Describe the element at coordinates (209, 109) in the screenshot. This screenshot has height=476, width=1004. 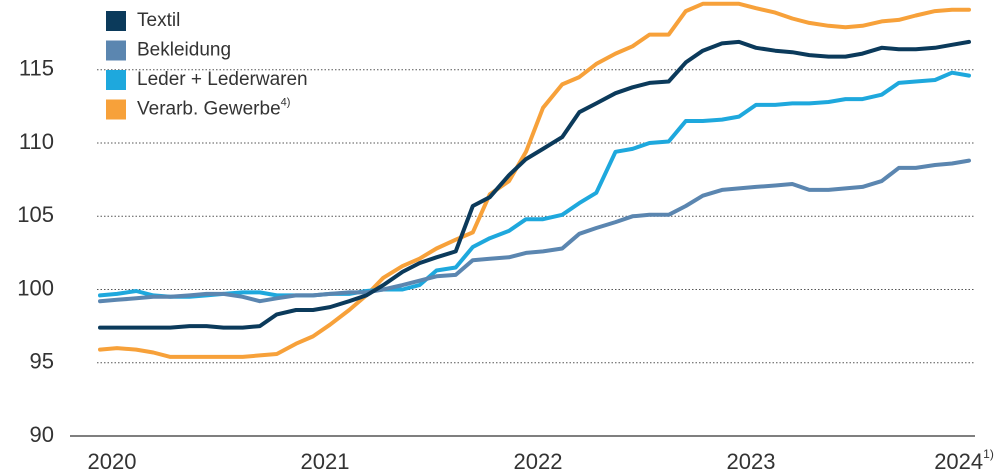
I see `legend-text: Verarb. Gewerbe` at that location.